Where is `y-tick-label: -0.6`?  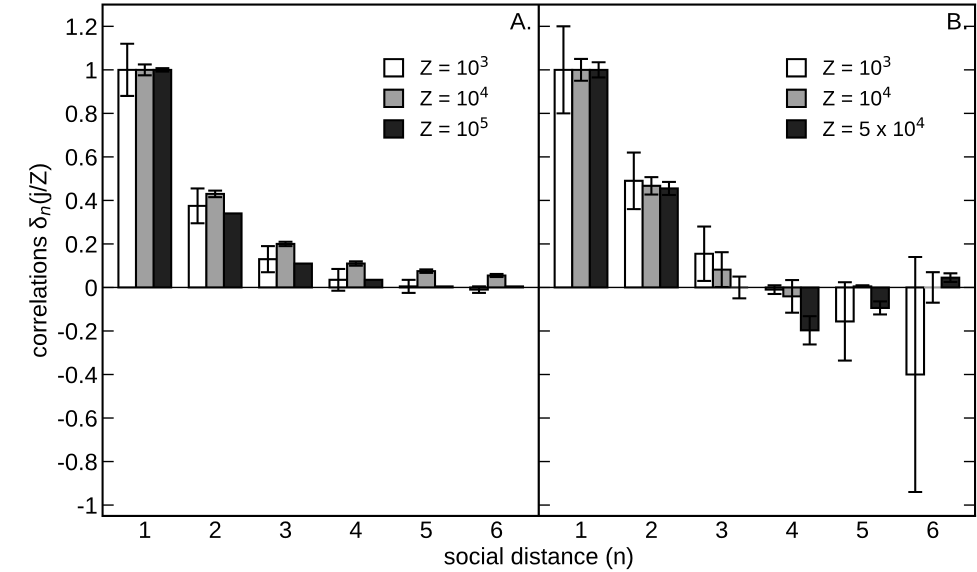
y-tick-label: -0.6 is located at coordinates (77, 418).